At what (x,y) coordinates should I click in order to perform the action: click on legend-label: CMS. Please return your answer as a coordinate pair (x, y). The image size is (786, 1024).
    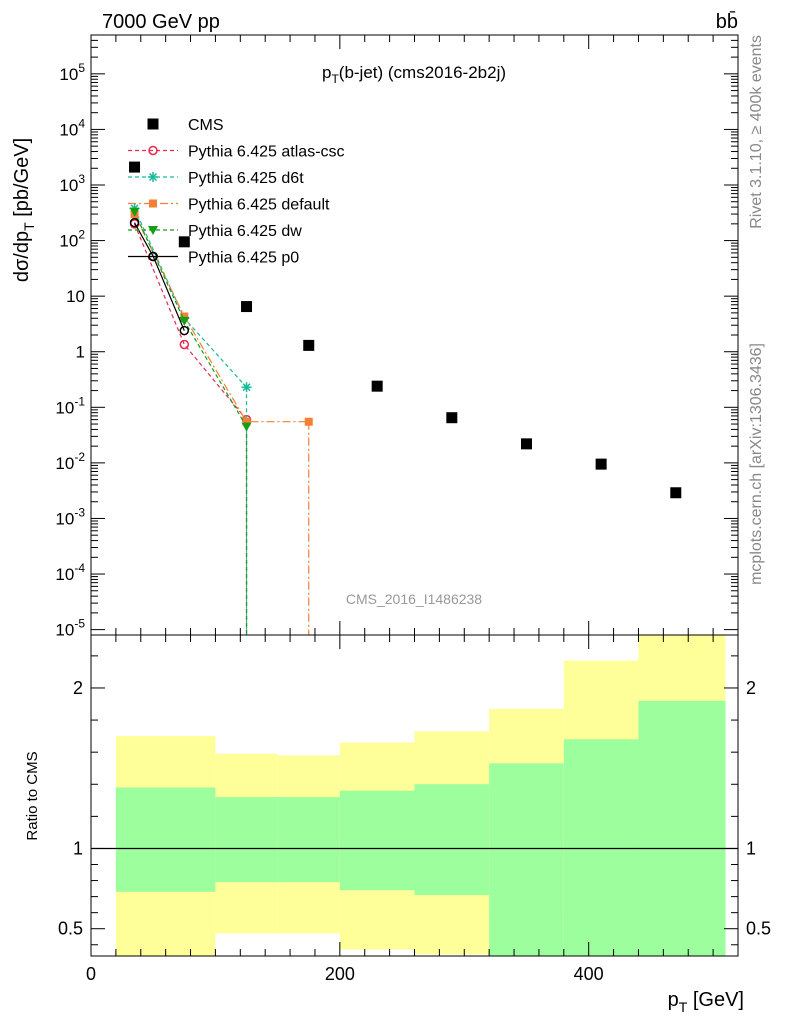
    Looking at the image, I should click on (206, 125).